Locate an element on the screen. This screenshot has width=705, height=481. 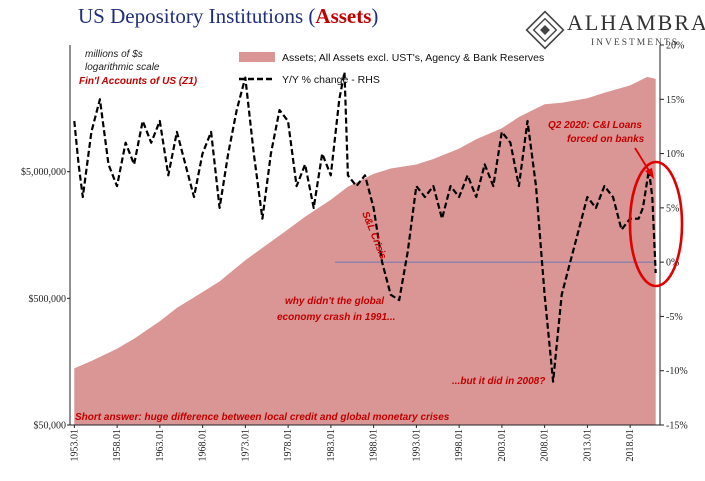
right-tick-label: 15% is located at coordinates (675, 100).